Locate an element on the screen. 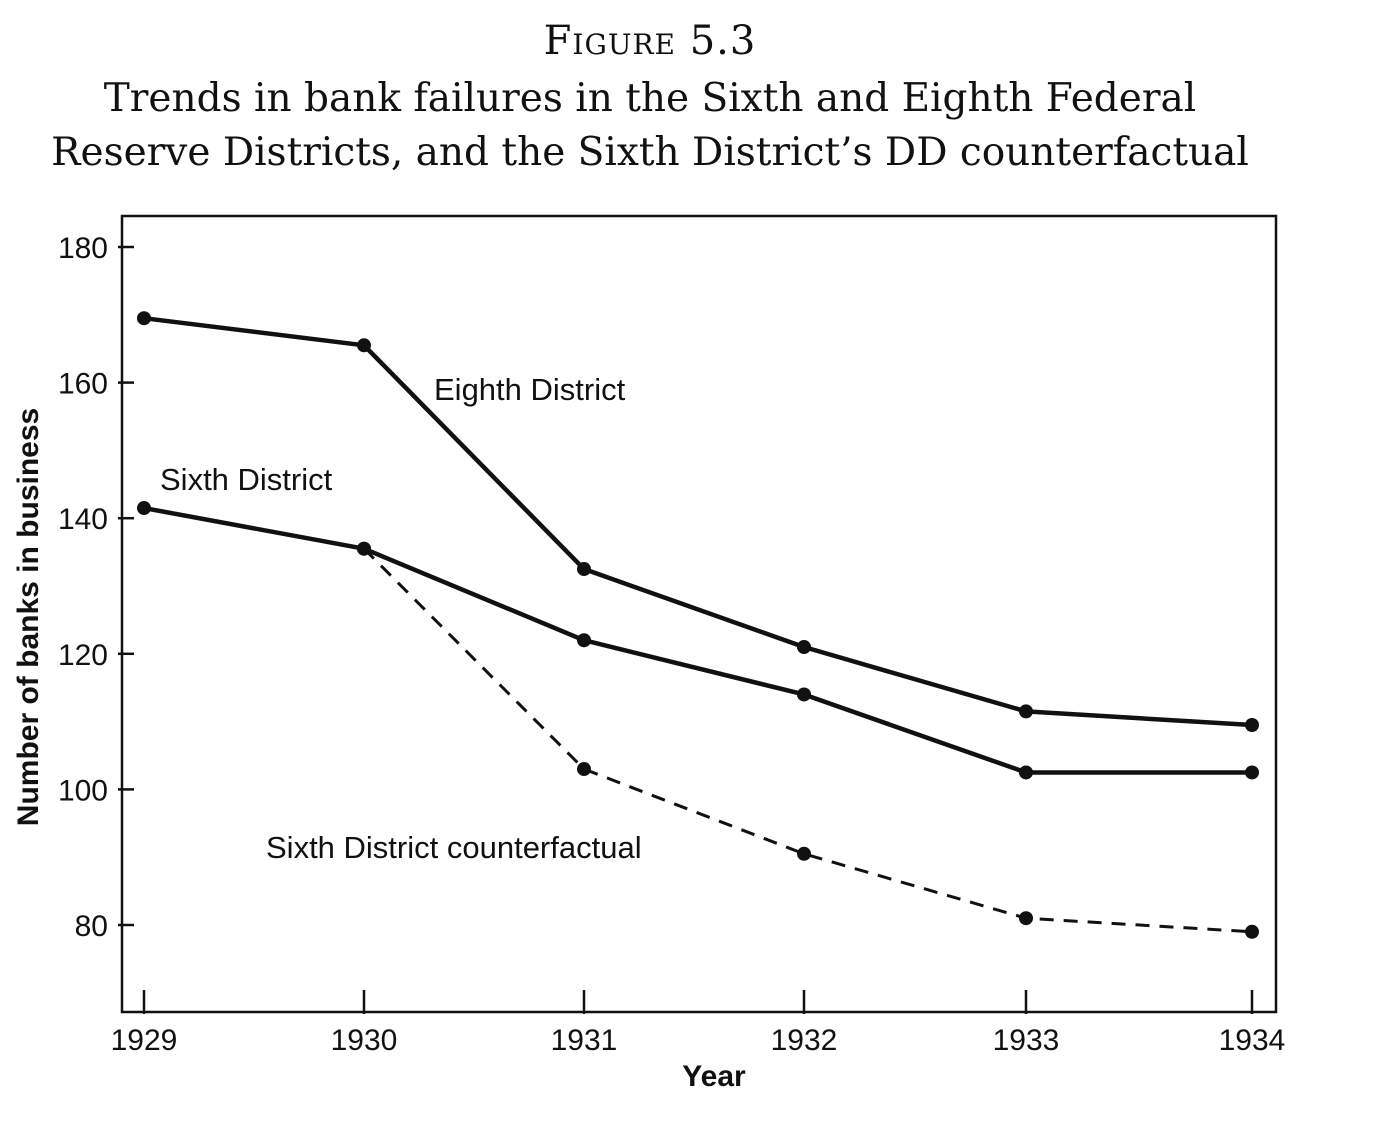  y-tick-label: 100 is located at coordinates (83, 790).